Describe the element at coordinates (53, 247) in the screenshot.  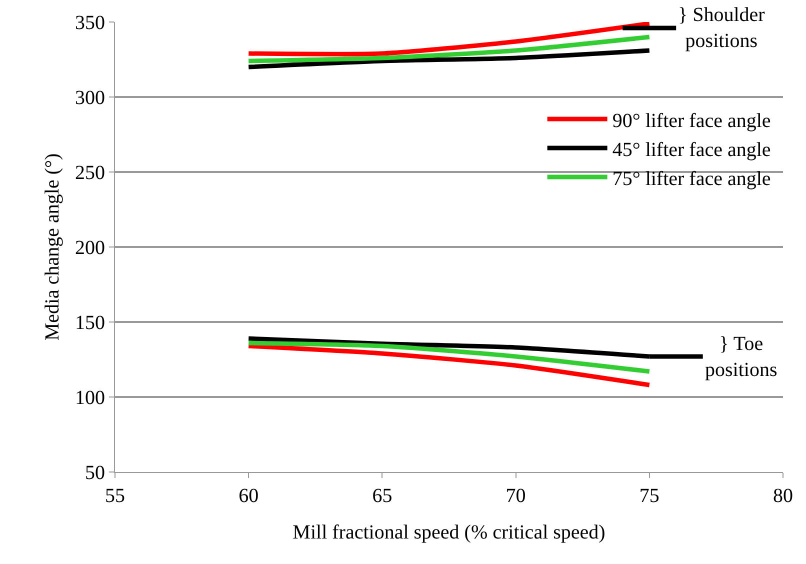
I see `y-axis-title: Media change angle (°)` at that location.